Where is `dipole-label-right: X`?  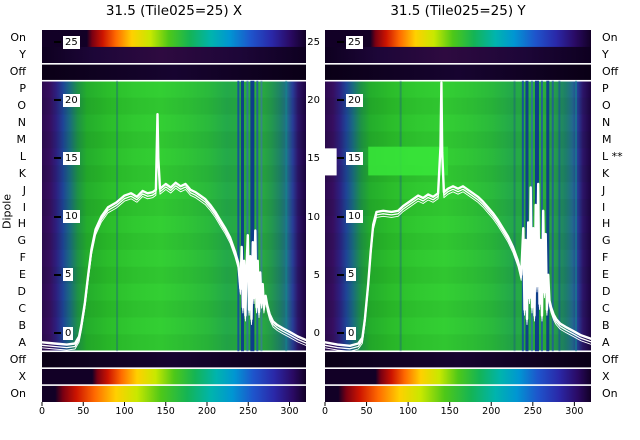 dipole-label-right: X is located at coordinates (606, 376).